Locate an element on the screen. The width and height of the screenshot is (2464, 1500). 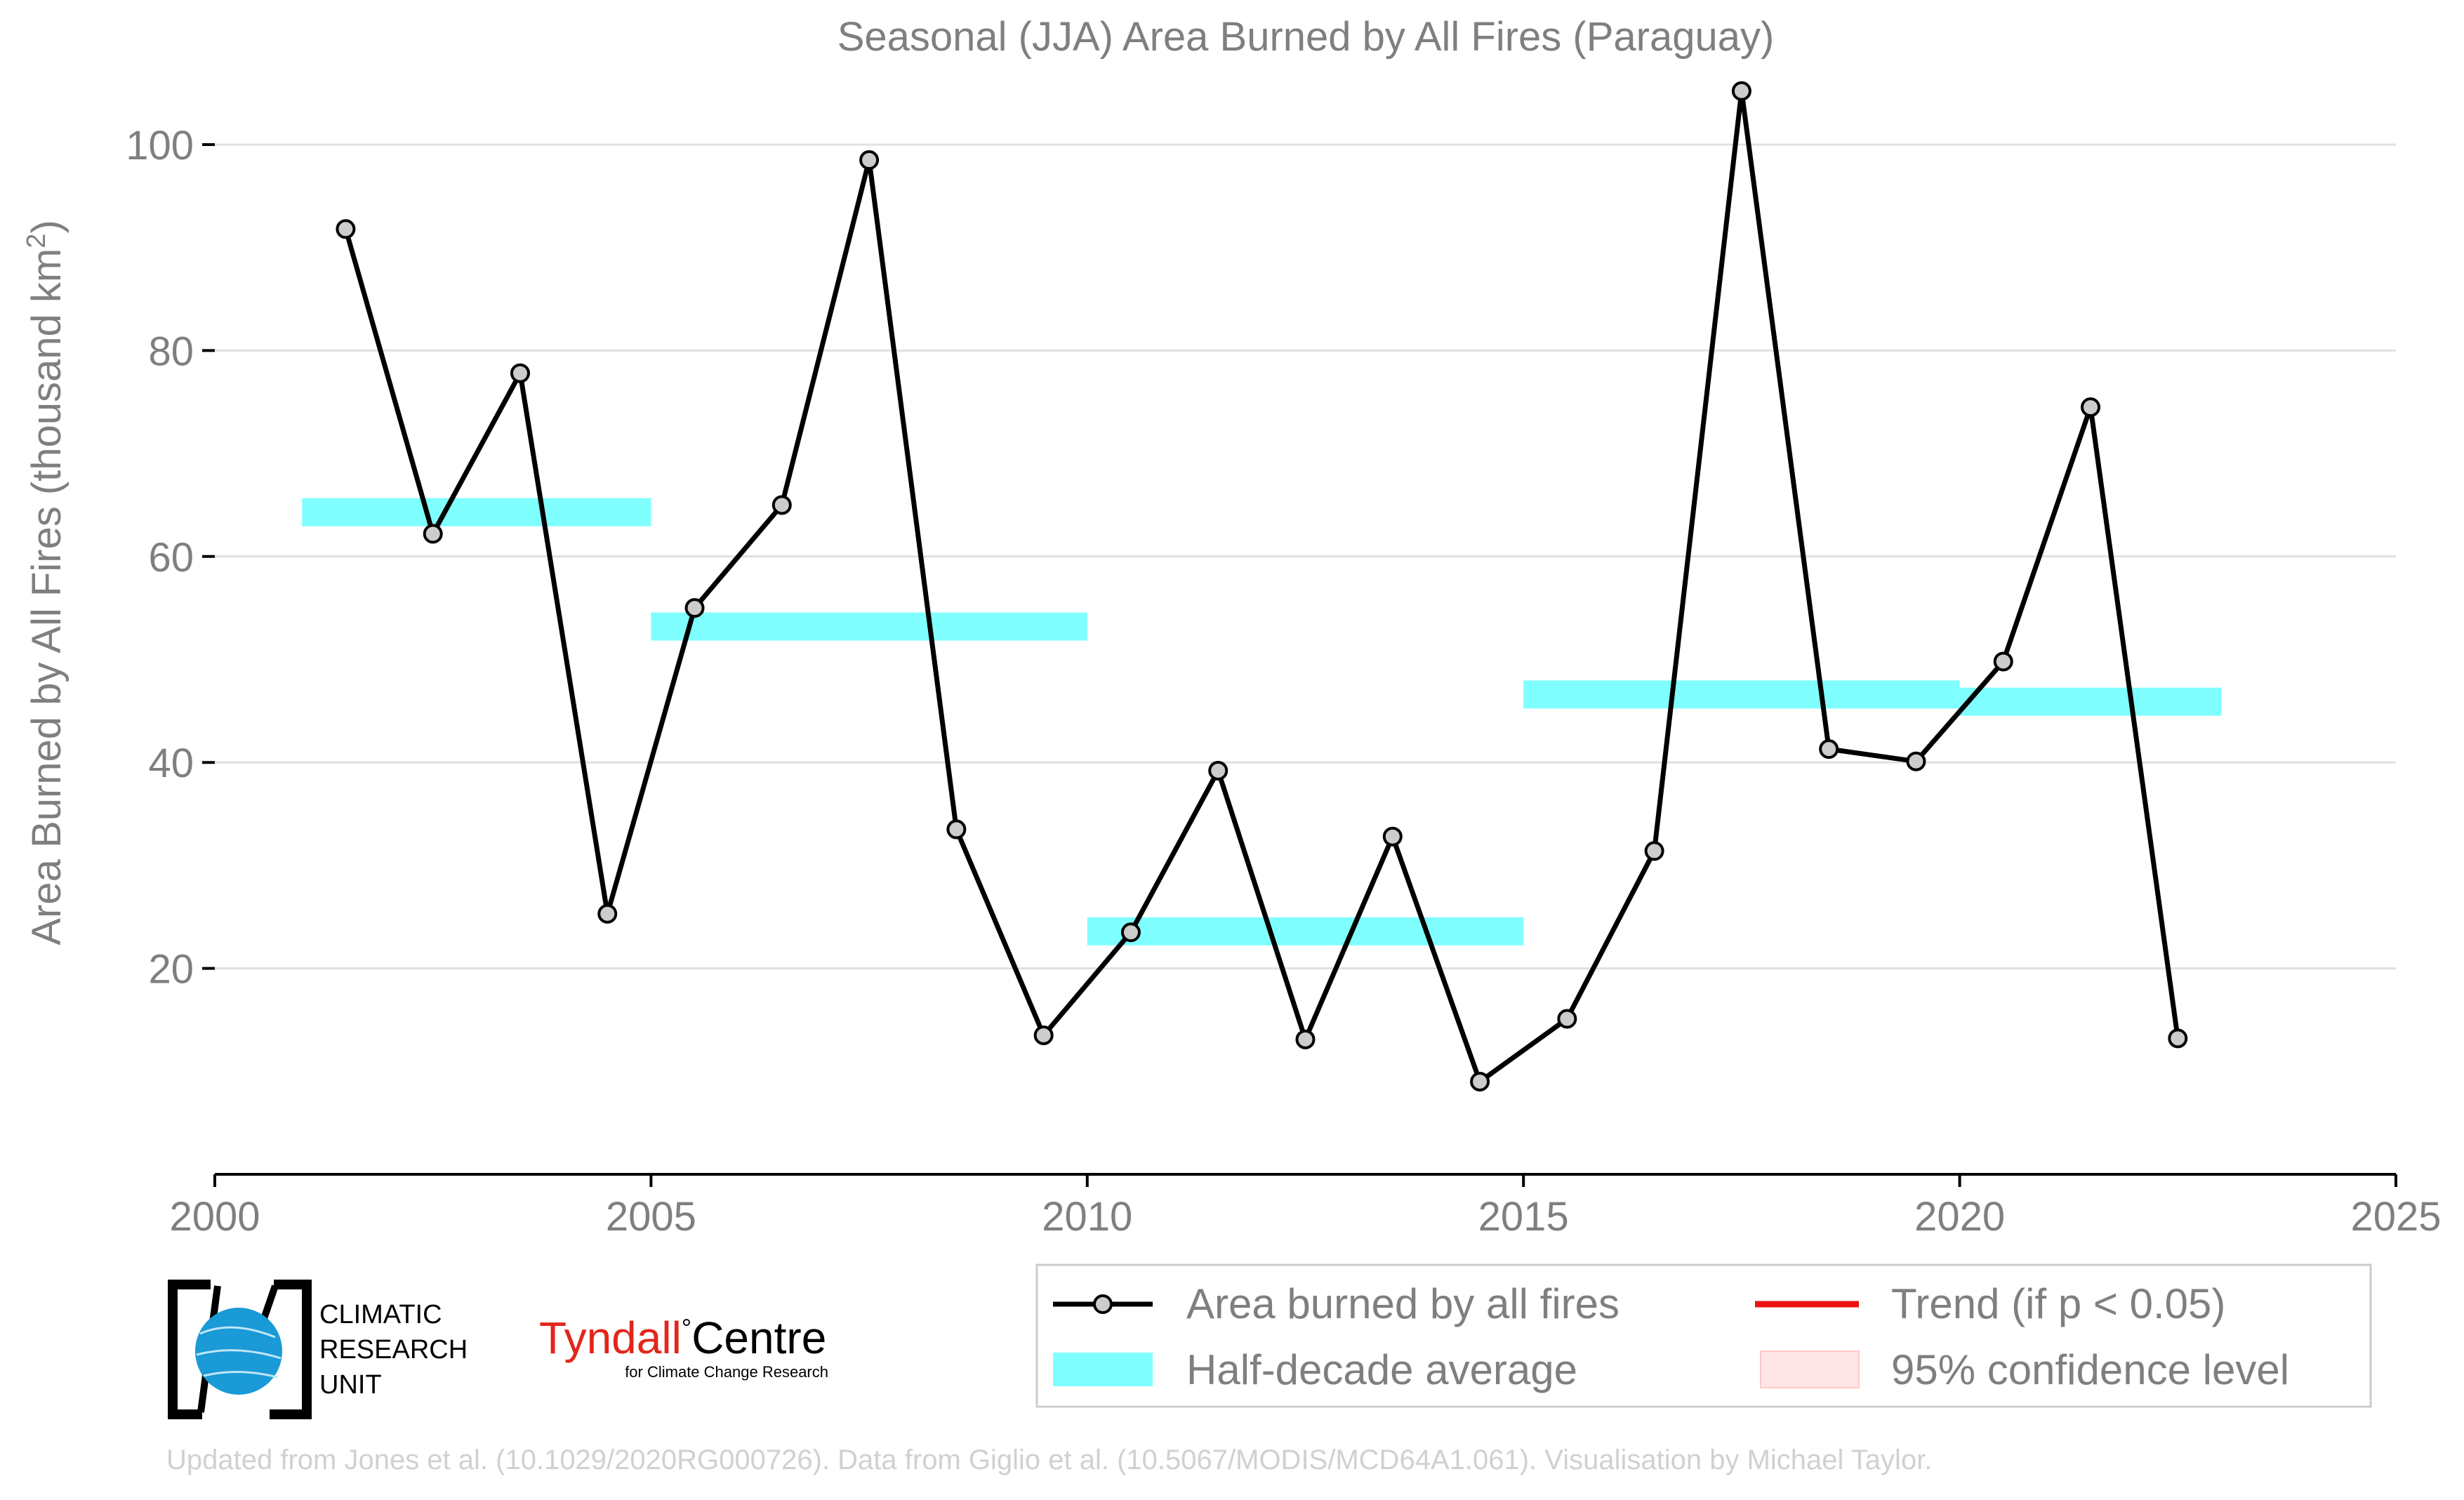
y-tick-label: 60 is located at coordinates (171, 557).